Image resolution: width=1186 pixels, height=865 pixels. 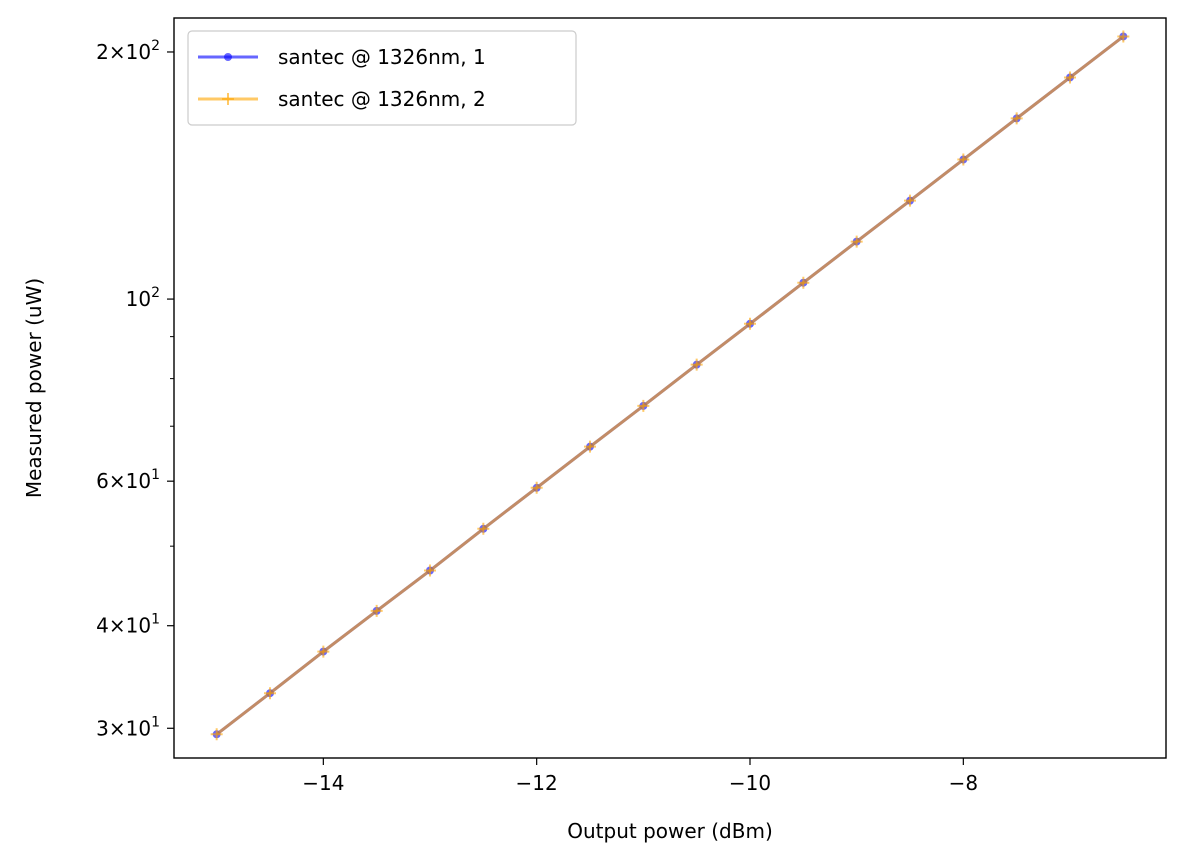 I want to click on x-axis: −14 −12 −10 −8, so click(x=640, y=776).